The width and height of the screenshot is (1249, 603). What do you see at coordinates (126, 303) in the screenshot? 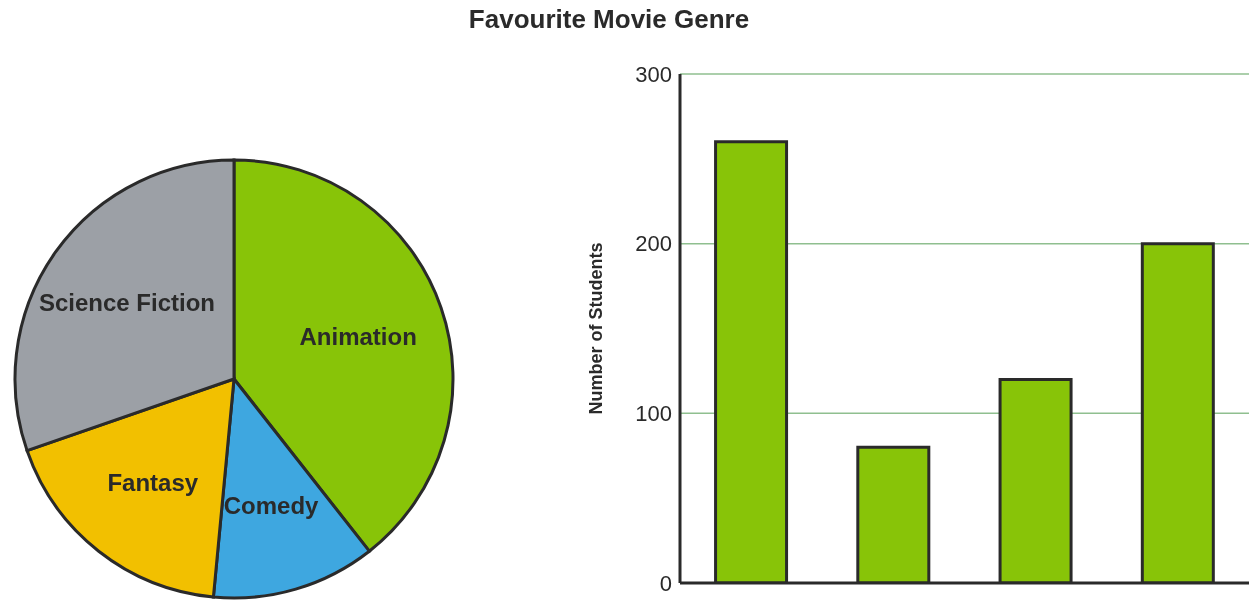
I see `slice-label: Science Fiction` at bounding box center [126, 303].